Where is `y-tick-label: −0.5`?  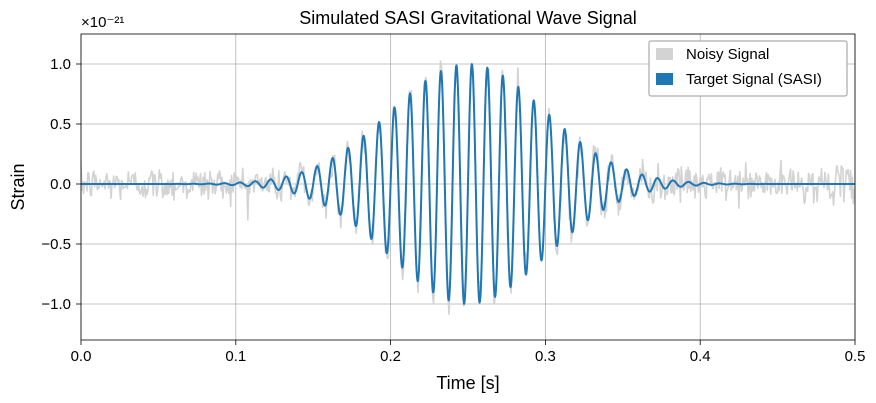 y-tick-label: −0.5 is located at coordinates (56, 244).